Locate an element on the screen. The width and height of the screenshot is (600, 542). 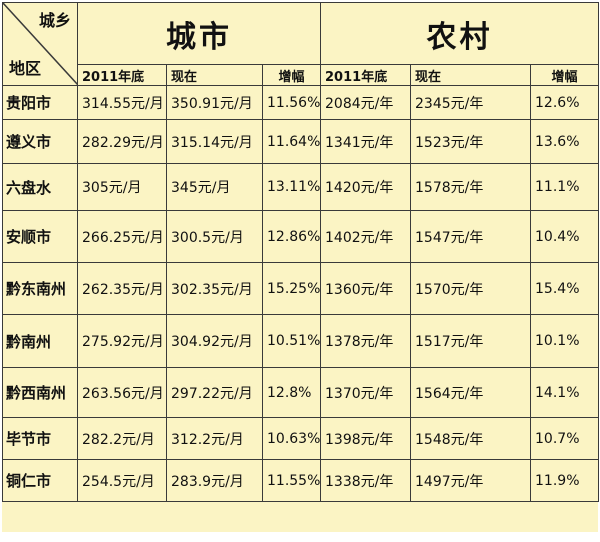
region-cell: 黔东南州 is located at coordinates (40, 288).